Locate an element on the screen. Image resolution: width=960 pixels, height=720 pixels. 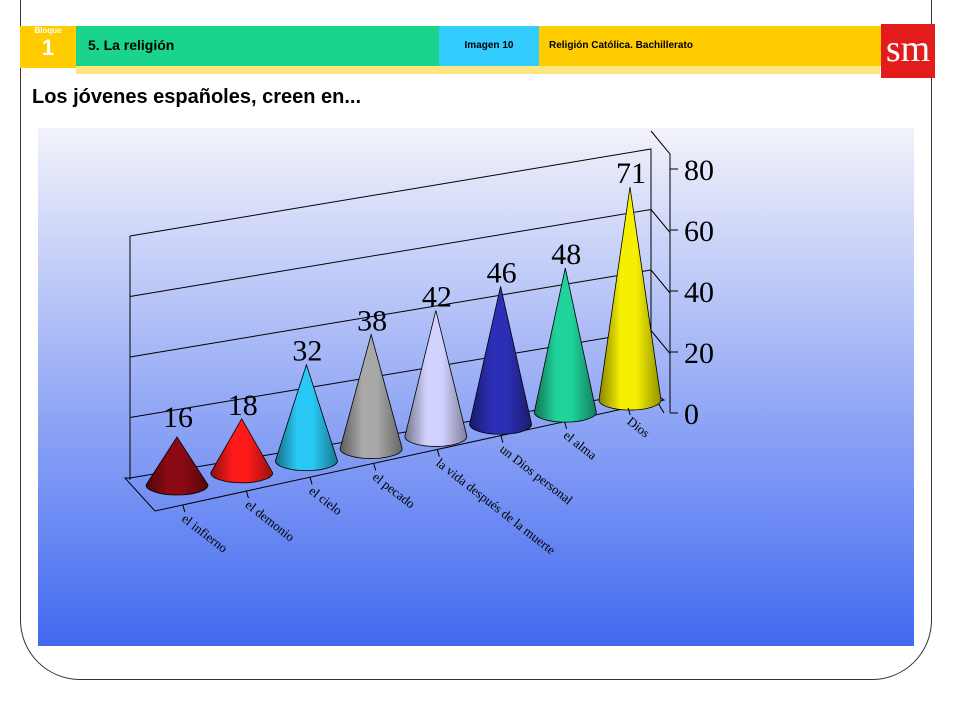
bloque-number: 1 is located at coordinates (48, 47).